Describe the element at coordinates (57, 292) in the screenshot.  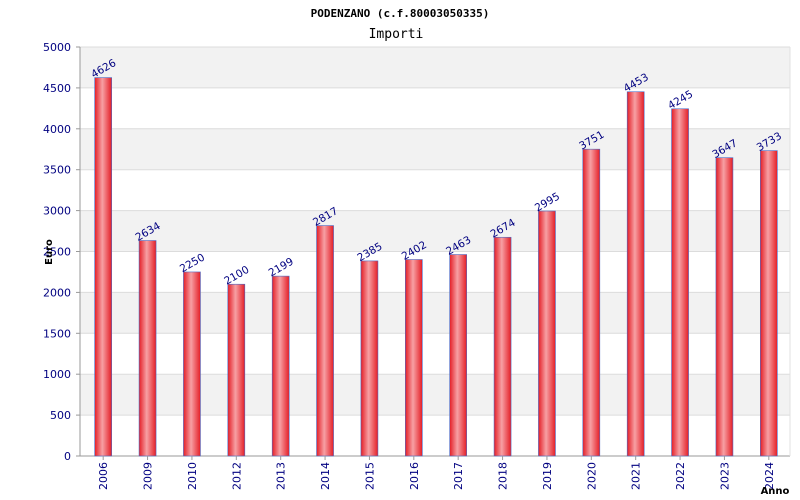
I see `y-tick-label: 2000` at that location.